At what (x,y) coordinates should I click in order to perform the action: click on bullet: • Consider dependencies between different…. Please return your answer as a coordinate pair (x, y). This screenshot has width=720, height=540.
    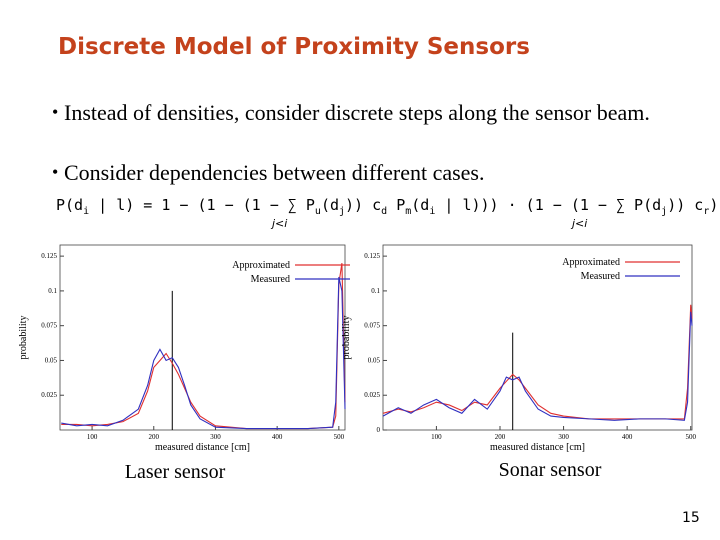
    Looking at the image, I should click on (362, 172).